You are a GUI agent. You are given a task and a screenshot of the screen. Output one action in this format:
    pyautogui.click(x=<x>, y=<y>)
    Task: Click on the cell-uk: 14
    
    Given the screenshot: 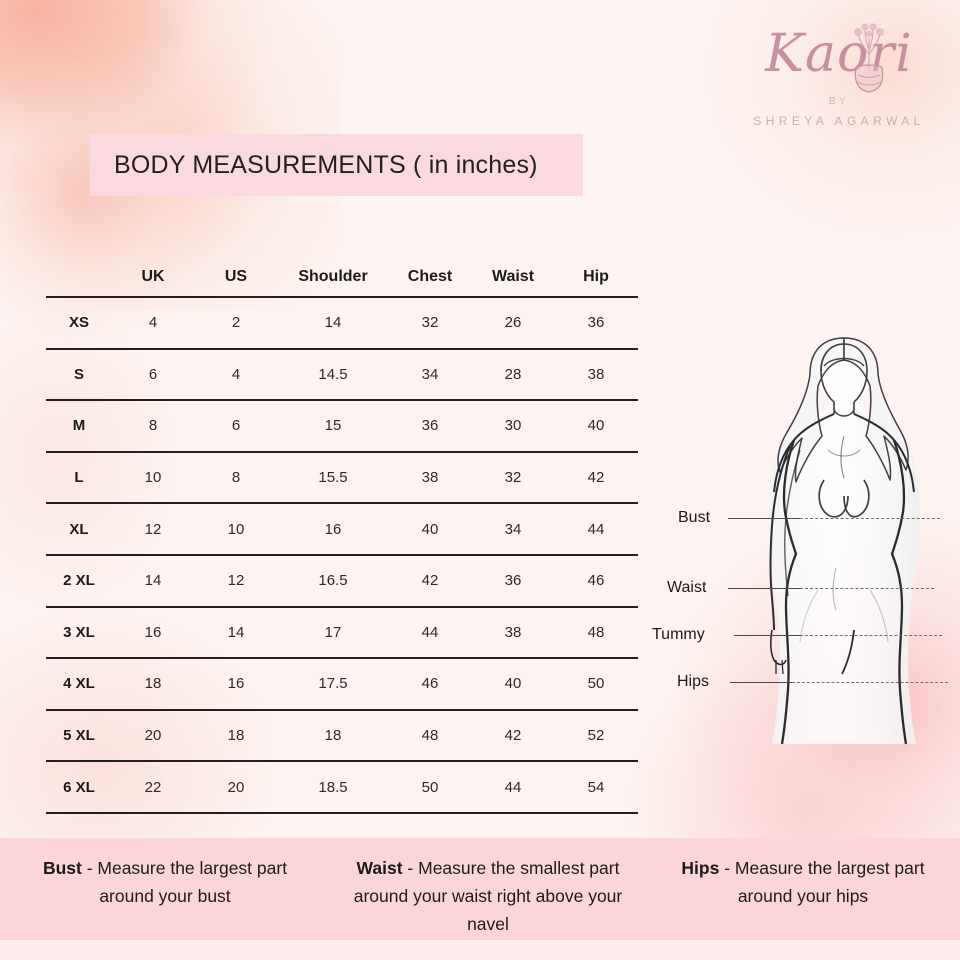 What is the action you would take?
    pyautogui.click(x=153, y=580)
    